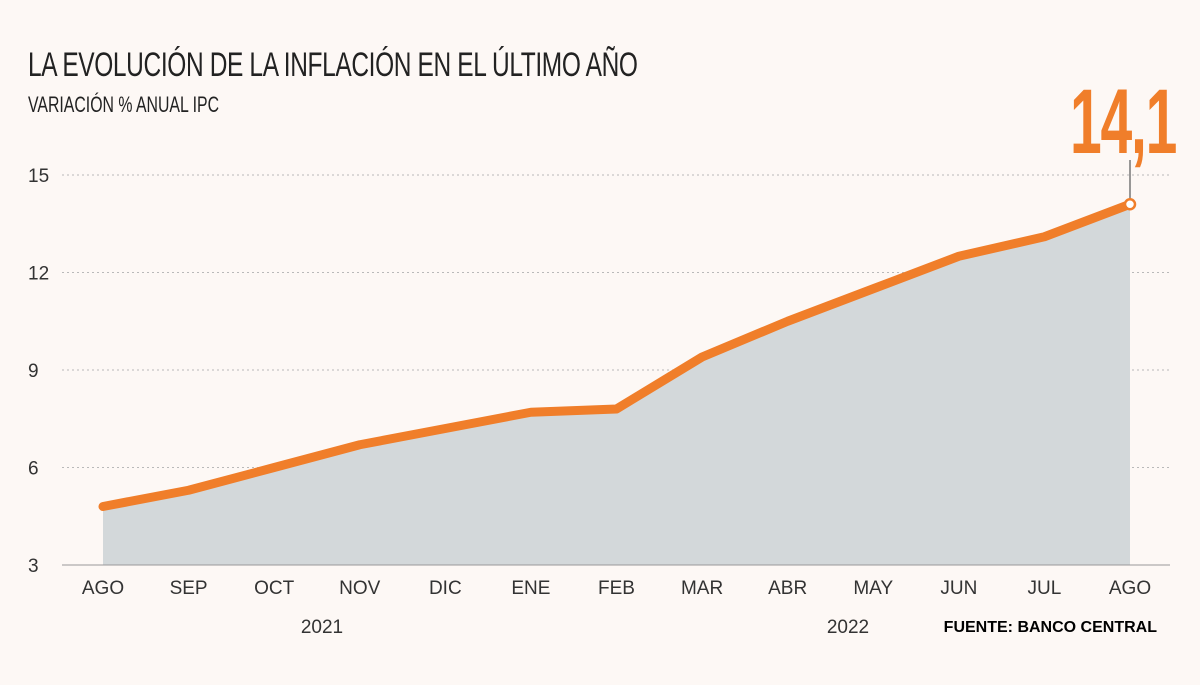  Describe the element at coordinates (33, 469) in the screenshot. I see `y-tick-label: 6` at that location.